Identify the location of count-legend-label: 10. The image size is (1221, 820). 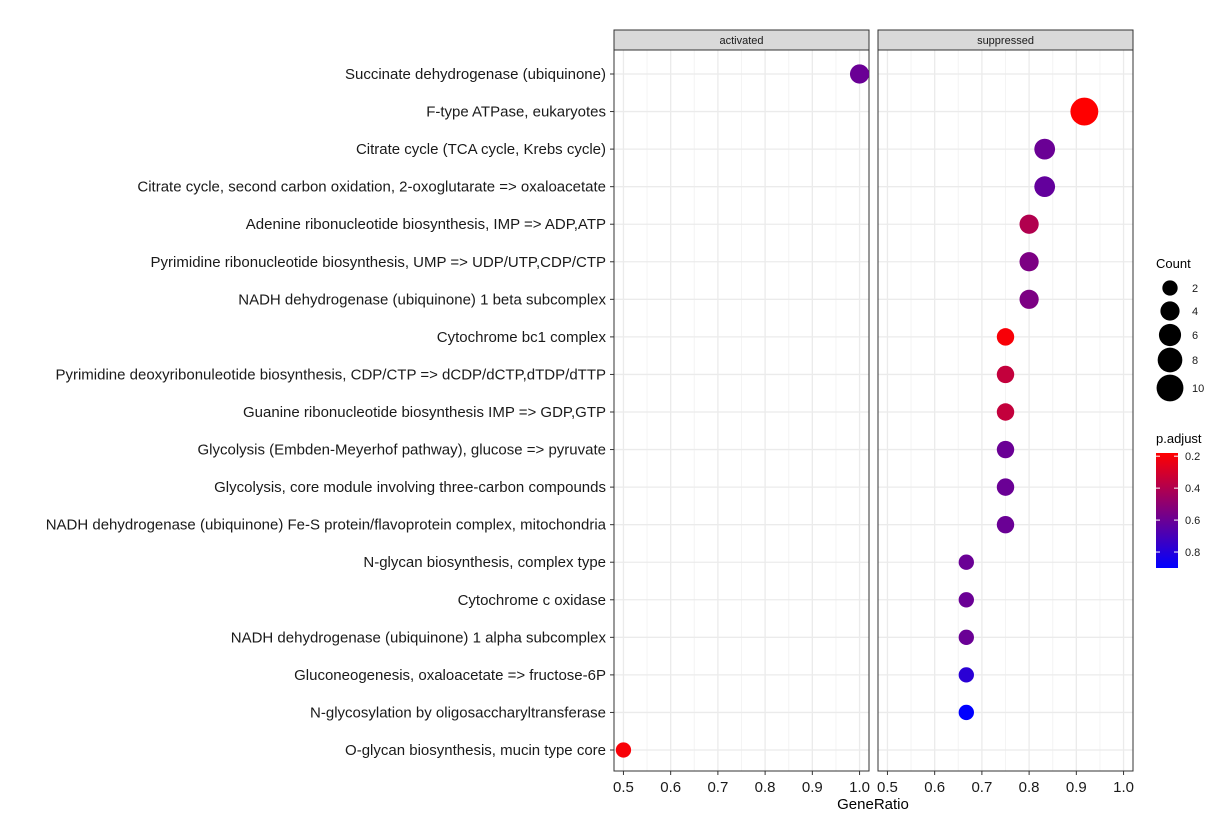
(1198, 389).